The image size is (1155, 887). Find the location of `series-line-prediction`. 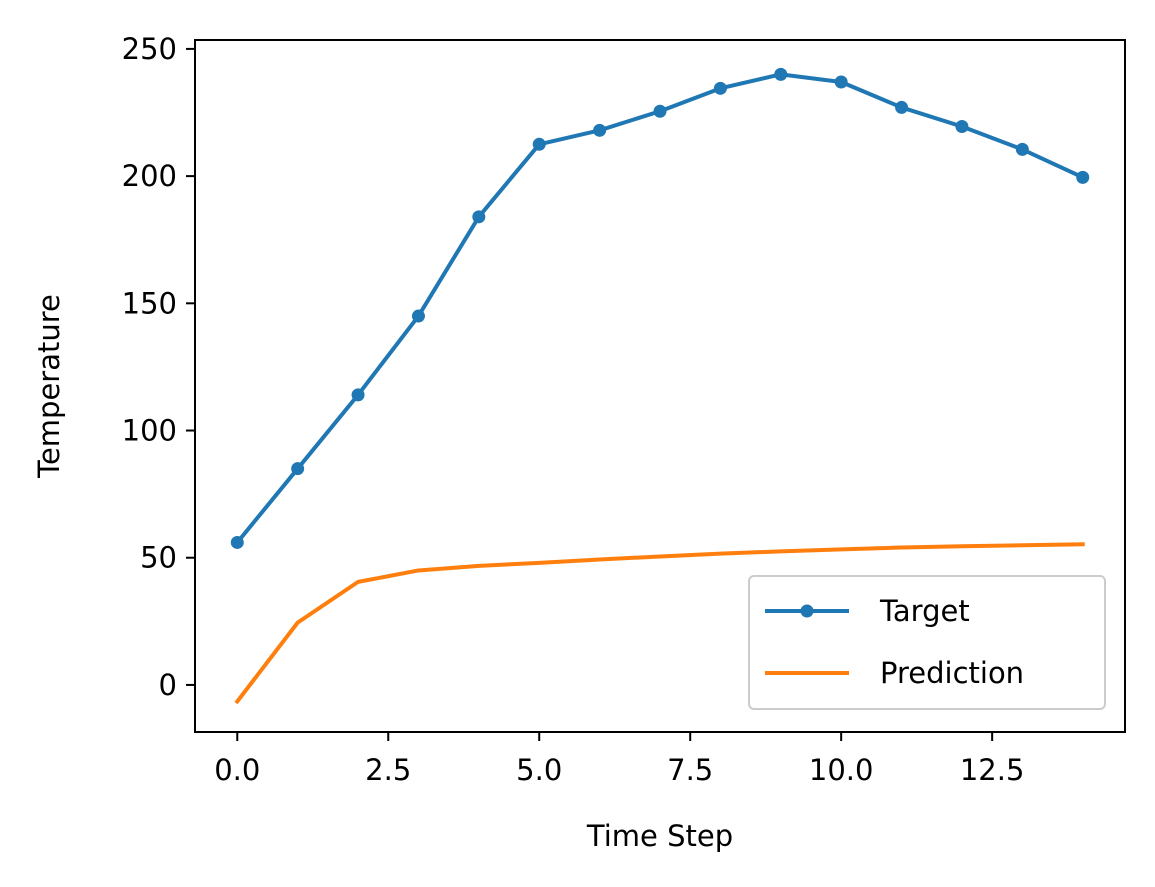

series-line-prediction is located at coordinates (659, 623).